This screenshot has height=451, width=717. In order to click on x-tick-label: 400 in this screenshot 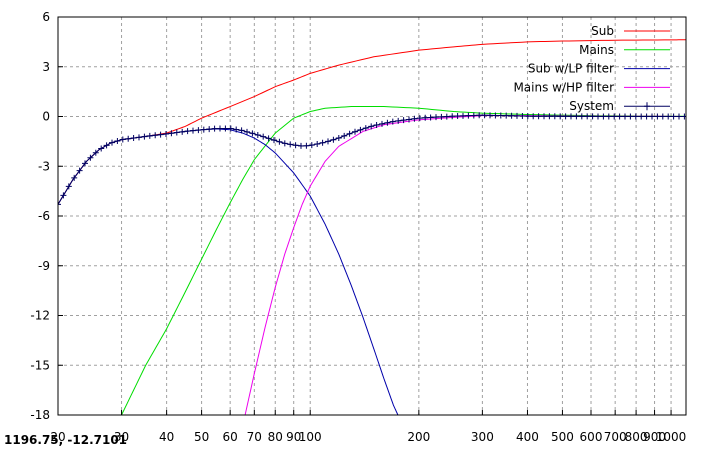, I will do `click(527, 437)`.